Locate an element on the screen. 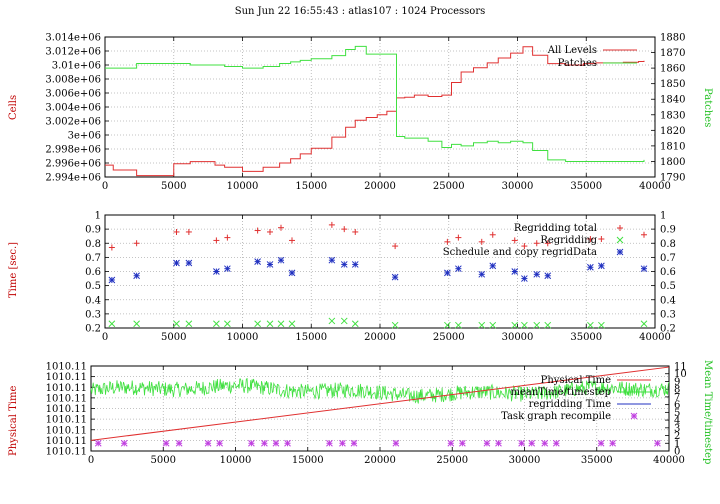 The height and width of the screenshot is (504, 720). legend-label: Regridding total is located at coordinates (555, 228).